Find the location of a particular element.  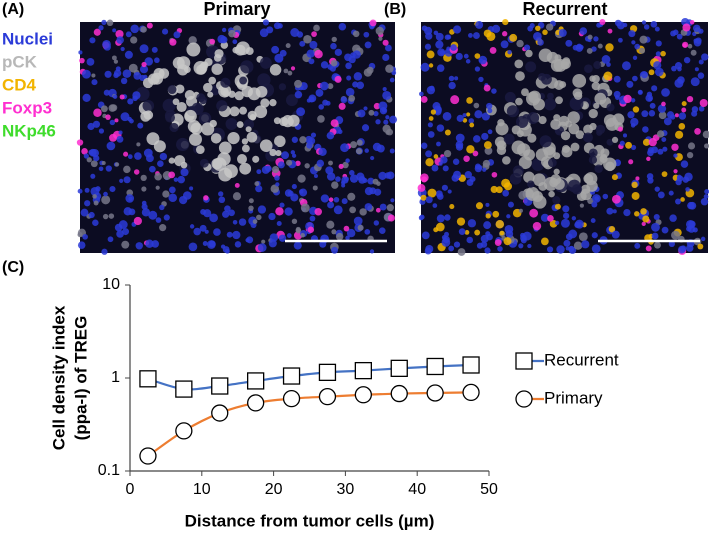

panel-label: (C) is located at coordinates (13, 267).